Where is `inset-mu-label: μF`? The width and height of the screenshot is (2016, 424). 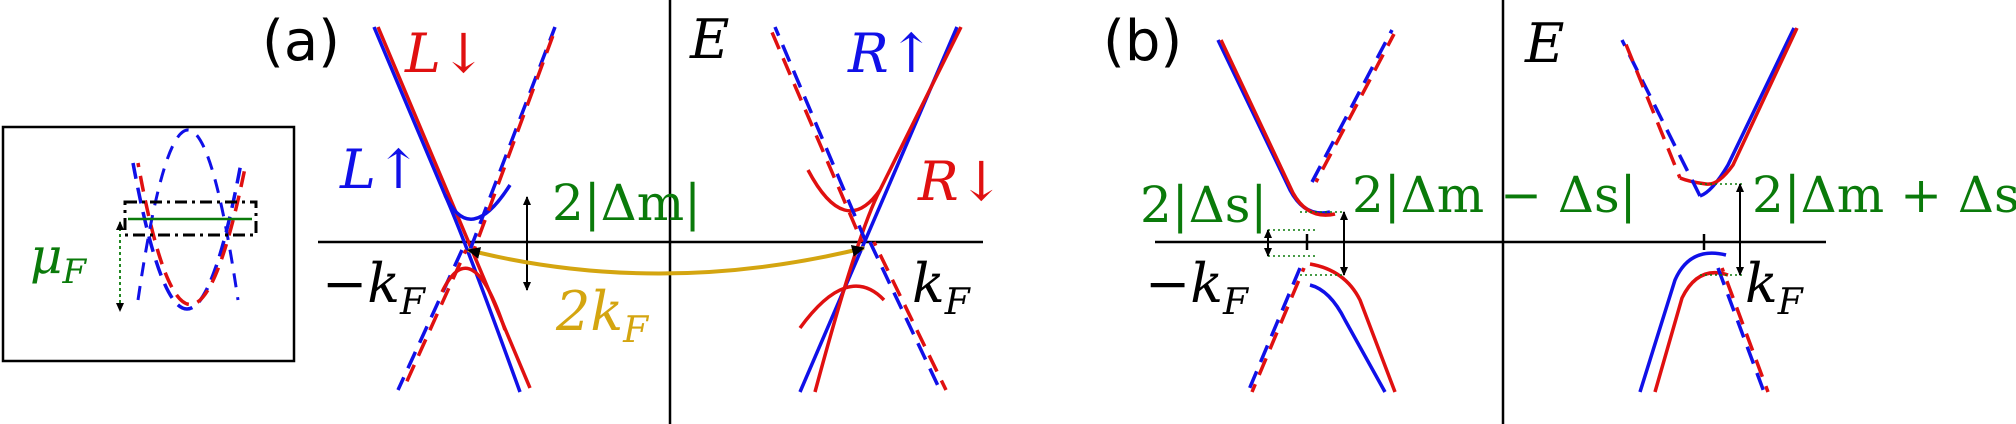 inset-mu-label: μF is located at coordinates (59, 259).